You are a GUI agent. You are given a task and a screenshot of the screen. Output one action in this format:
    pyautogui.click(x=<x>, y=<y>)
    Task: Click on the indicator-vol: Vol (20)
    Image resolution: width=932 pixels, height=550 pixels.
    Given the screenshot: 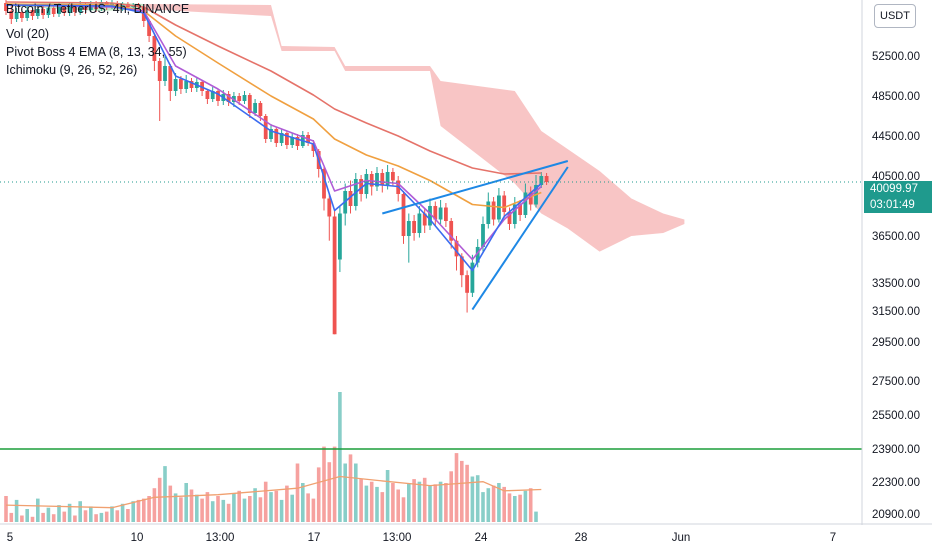 What is the action you would take?
    pyautogui.click(x=28, y=34)
    